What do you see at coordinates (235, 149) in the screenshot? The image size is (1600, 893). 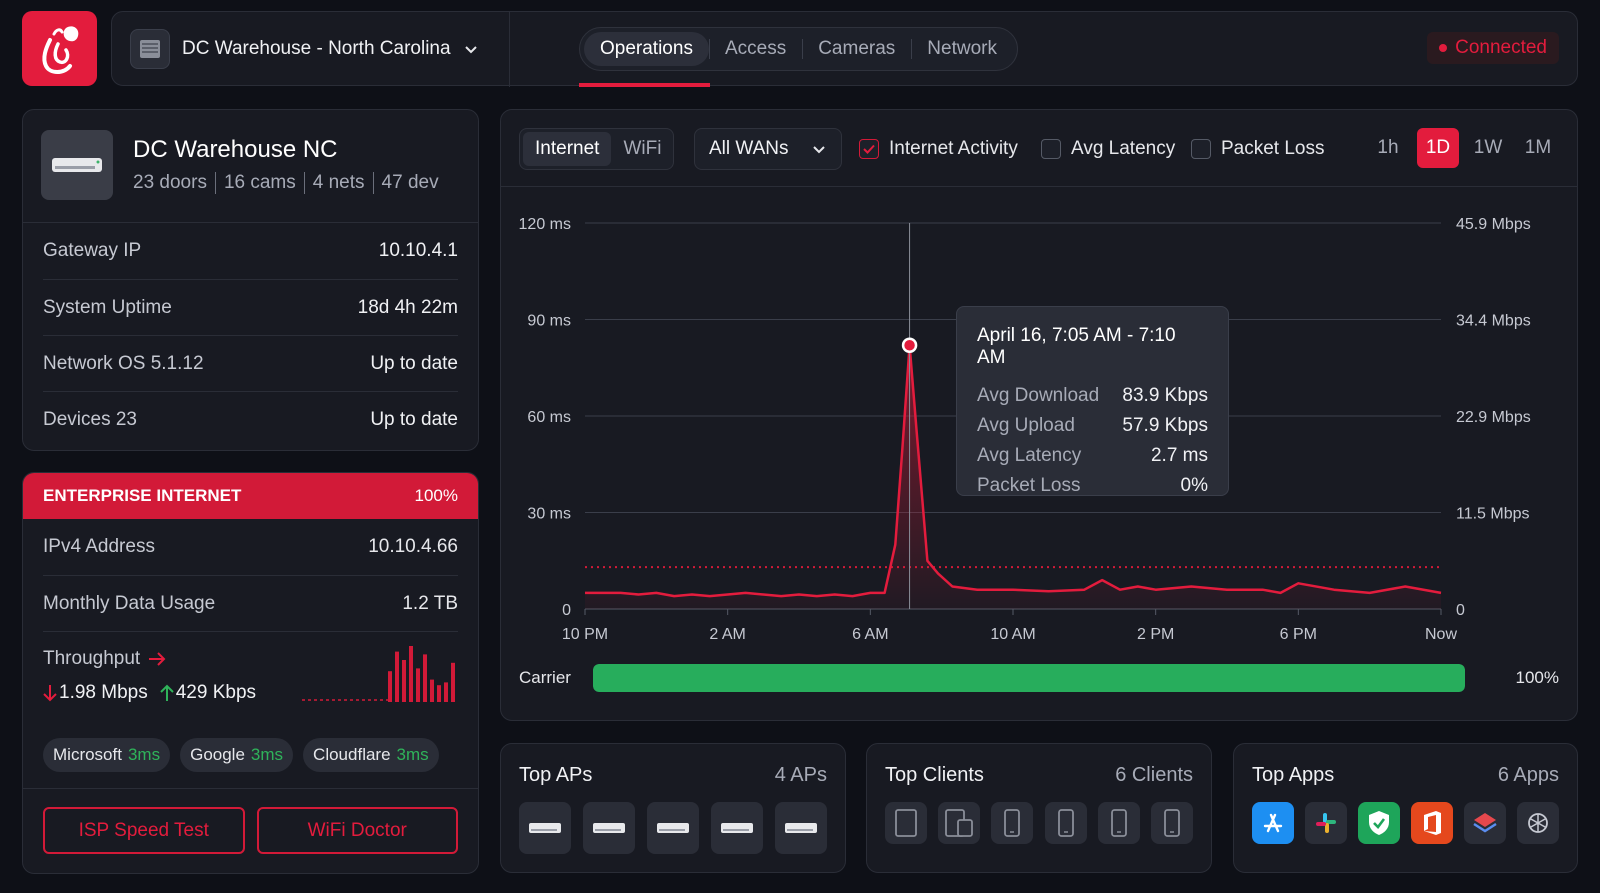 I see `site-title: DC Warehouse NC` at bounding box center [235, 149].